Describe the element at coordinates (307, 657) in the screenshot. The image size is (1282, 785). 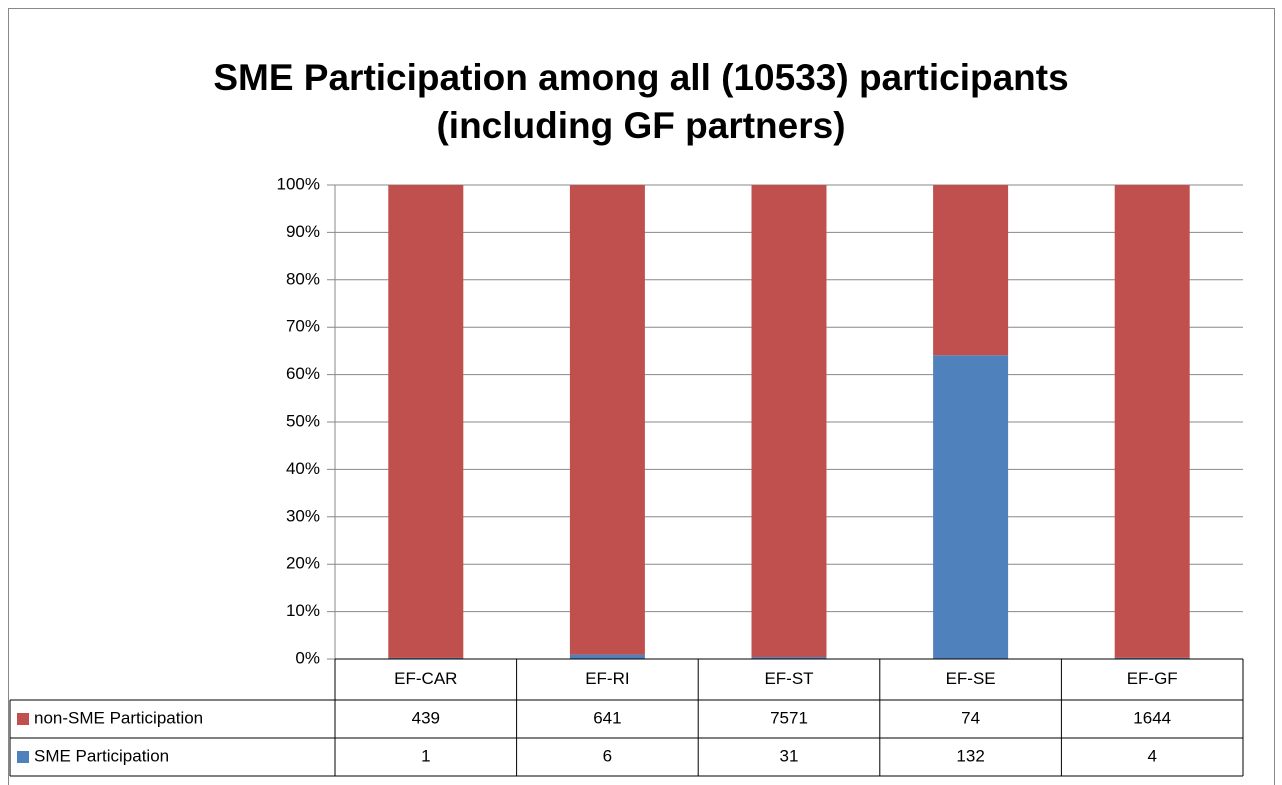
I see `y-tick-label: 0%` at that location.